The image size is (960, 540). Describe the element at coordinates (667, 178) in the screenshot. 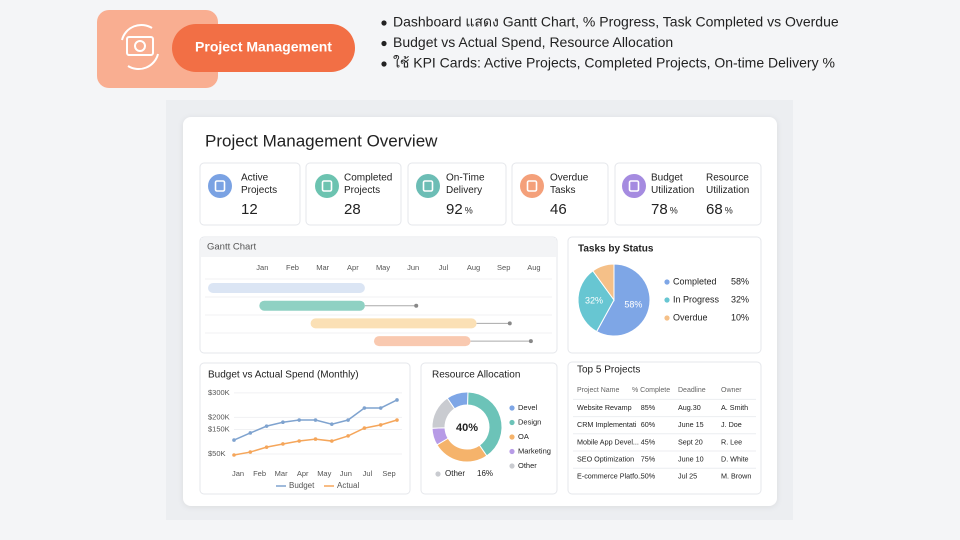

I see `kpi-label: Budget` at that location.